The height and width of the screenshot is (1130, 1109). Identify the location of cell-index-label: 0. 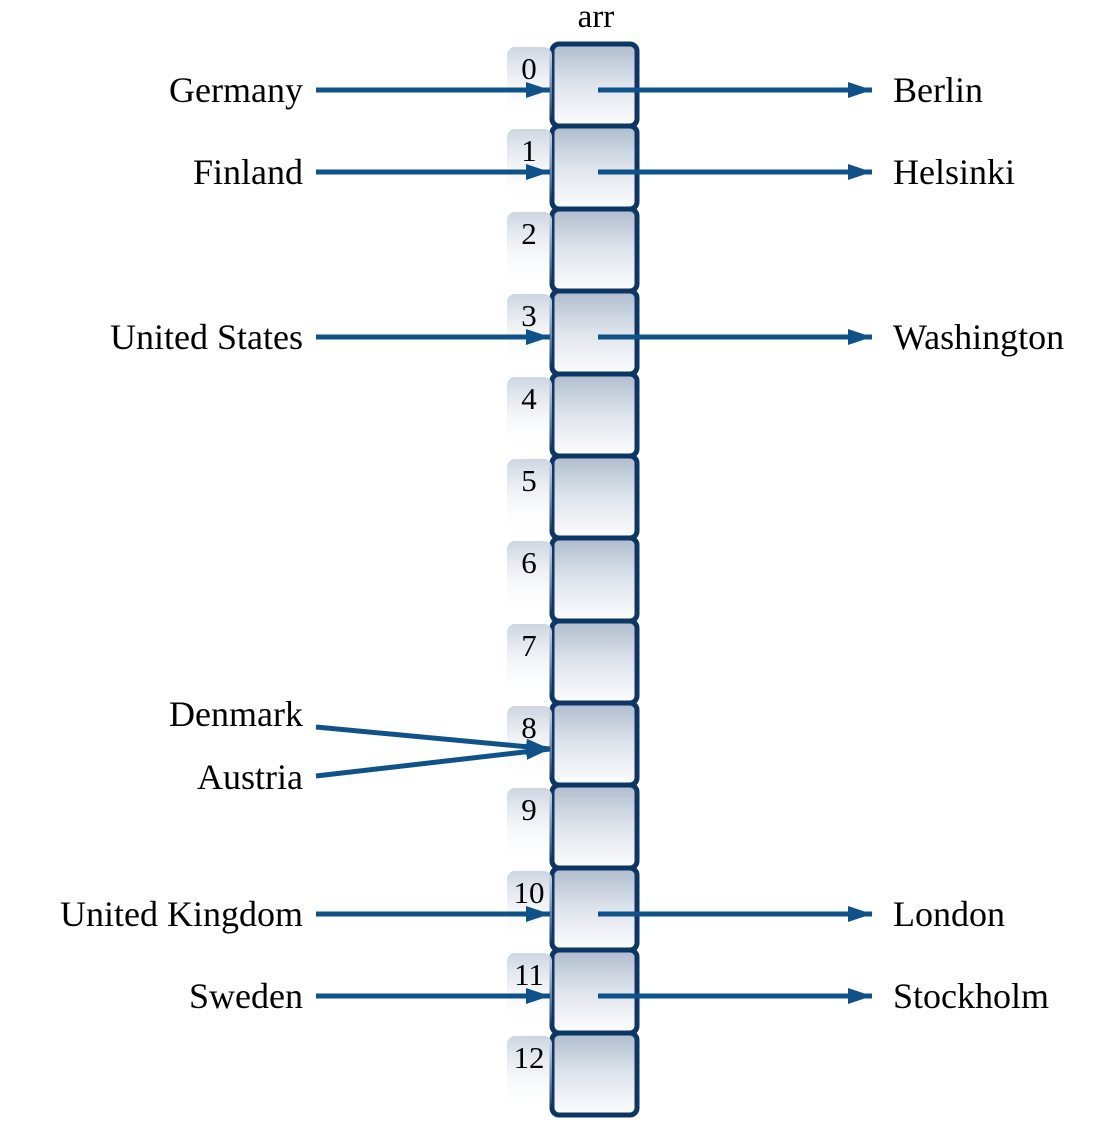
(529, 68).